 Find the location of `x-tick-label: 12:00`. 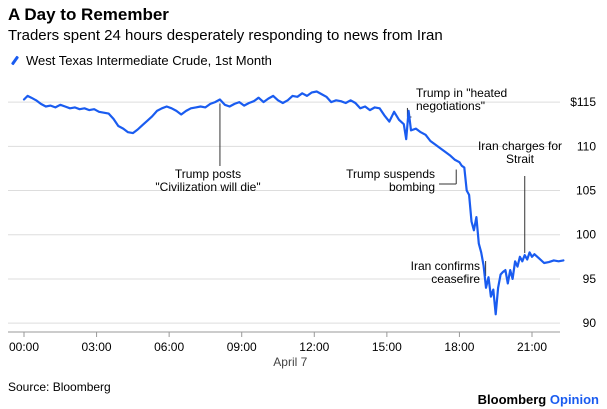

x-tick-label: 12:00 is located at coordinates (314, 347).